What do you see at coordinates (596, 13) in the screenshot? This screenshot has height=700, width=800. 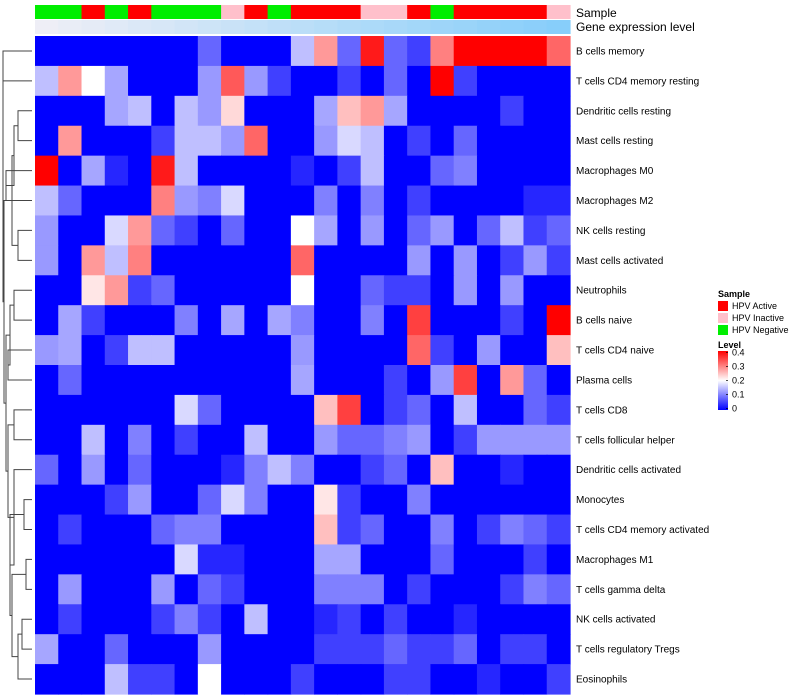 I see `sample-track-label: Sample` at bounding box center [596, 13].